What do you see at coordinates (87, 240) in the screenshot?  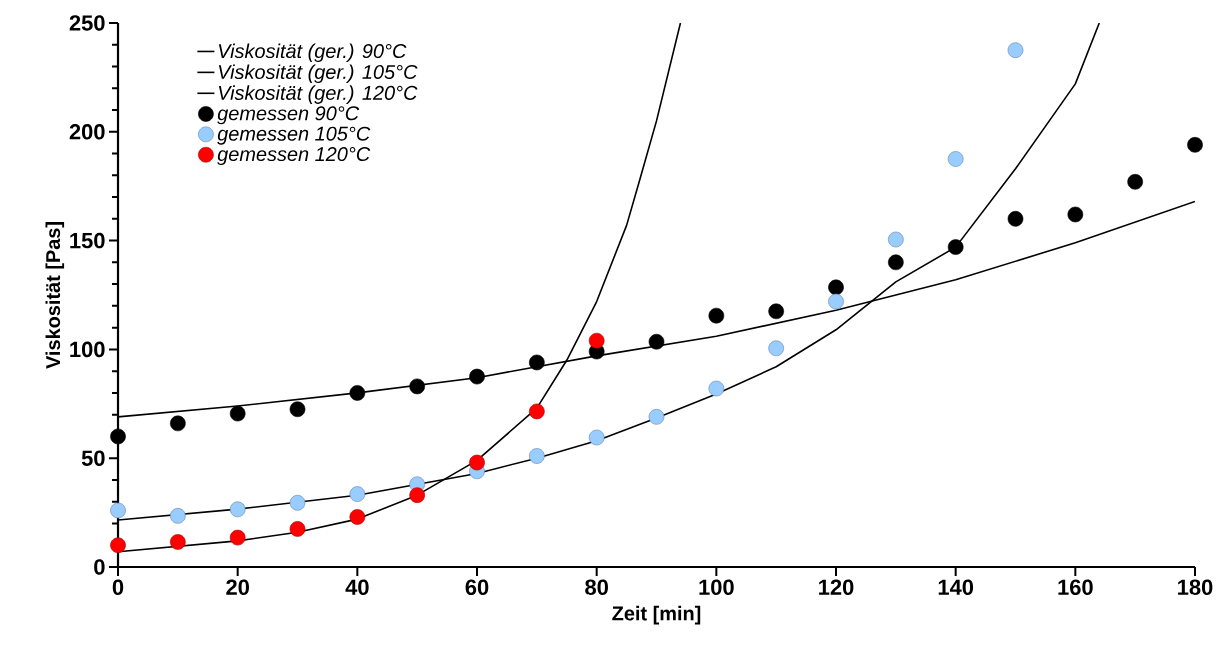 I see `y-tick-label: 150` at bounding box center [87, 240].